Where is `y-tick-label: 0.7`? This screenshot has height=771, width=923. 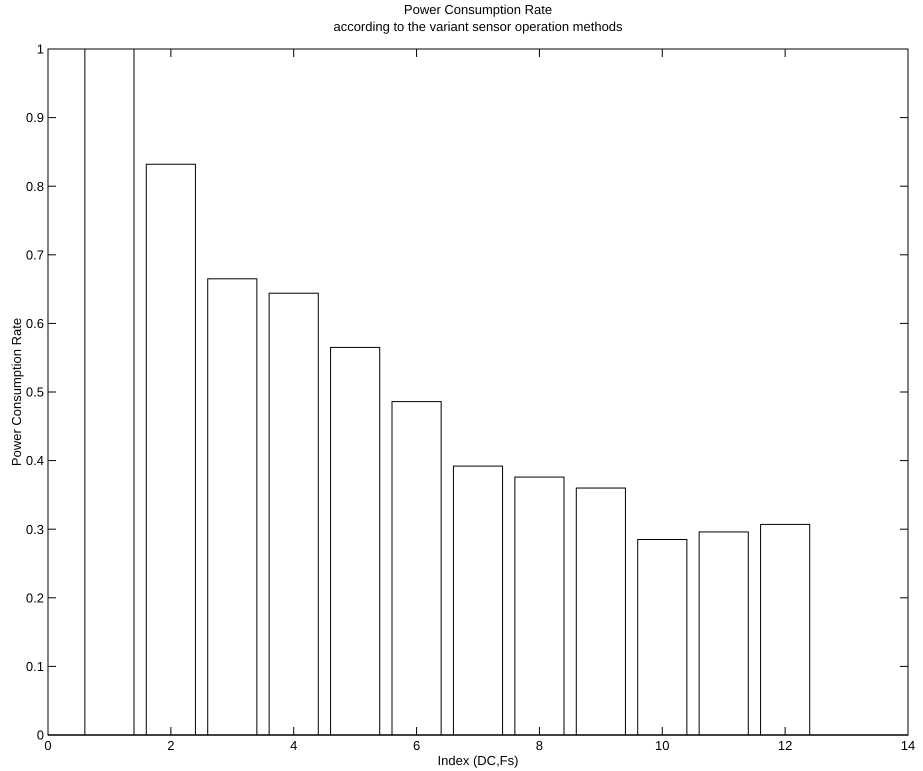 y-tick-label: 0.7 is located at coordinates (35, 254).